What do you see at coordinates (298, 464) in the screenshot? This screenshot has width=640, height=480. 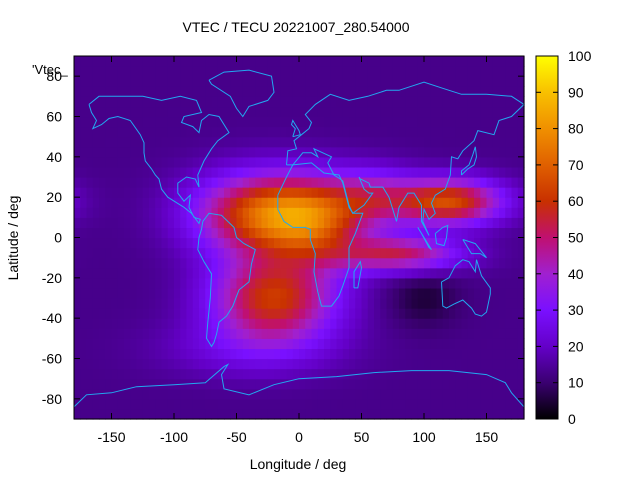 I see `x-axis-label: Longitude / deg` at bounding box center [298, 464].